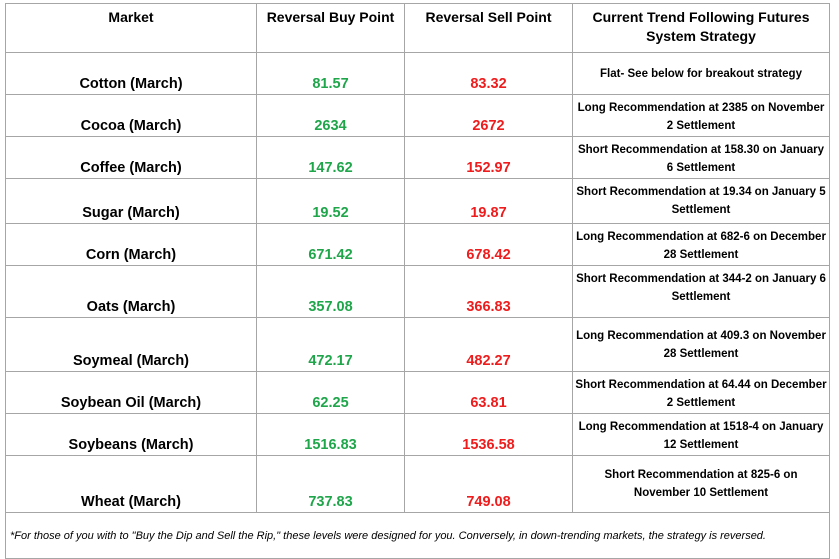 The width and height of the screenshot is (839, 559). I want to click on market-cell: Sugar (March), so click(131, 201).